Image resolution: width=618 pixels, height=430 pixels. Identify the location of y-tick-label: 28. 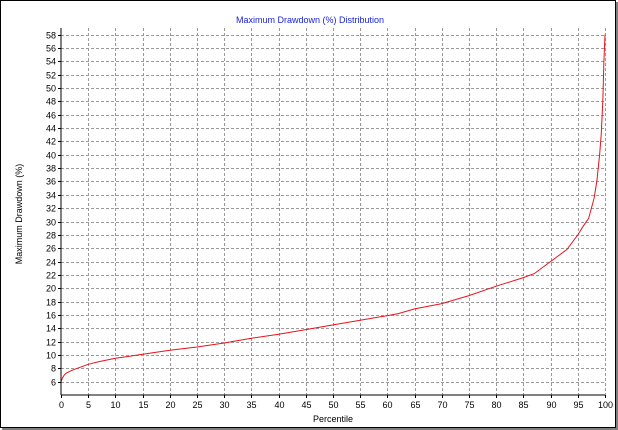
(51, 236).